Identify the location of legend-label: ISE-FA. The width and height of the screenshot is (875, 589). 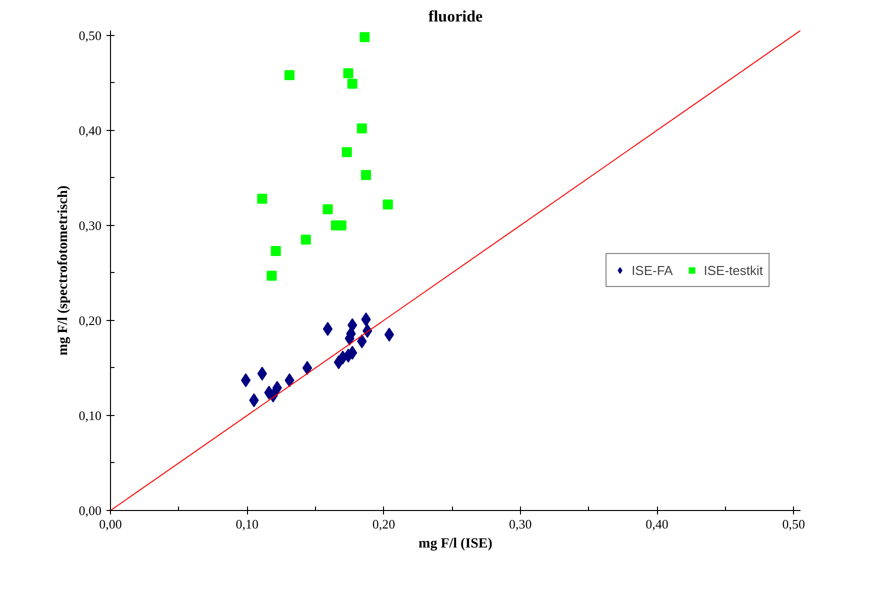
(652, 270).